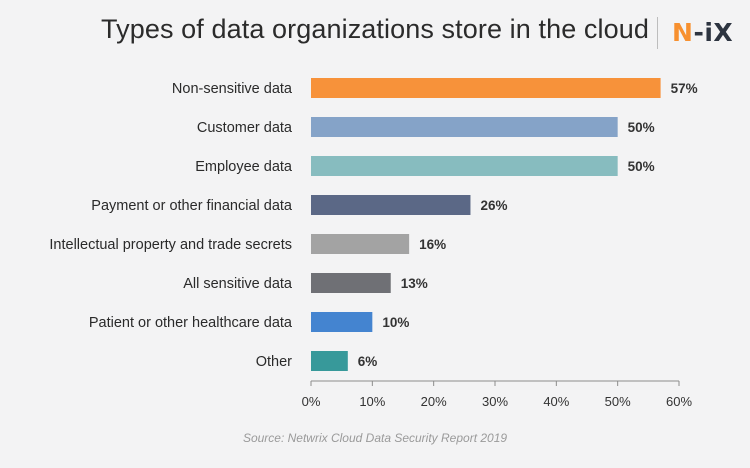 The height and width of the screenshot is (468, 750). What do you see at coordinates (556, 401) in the screenshot?
I see `x-tick-label: 40%` at bounding box center [556, 401].